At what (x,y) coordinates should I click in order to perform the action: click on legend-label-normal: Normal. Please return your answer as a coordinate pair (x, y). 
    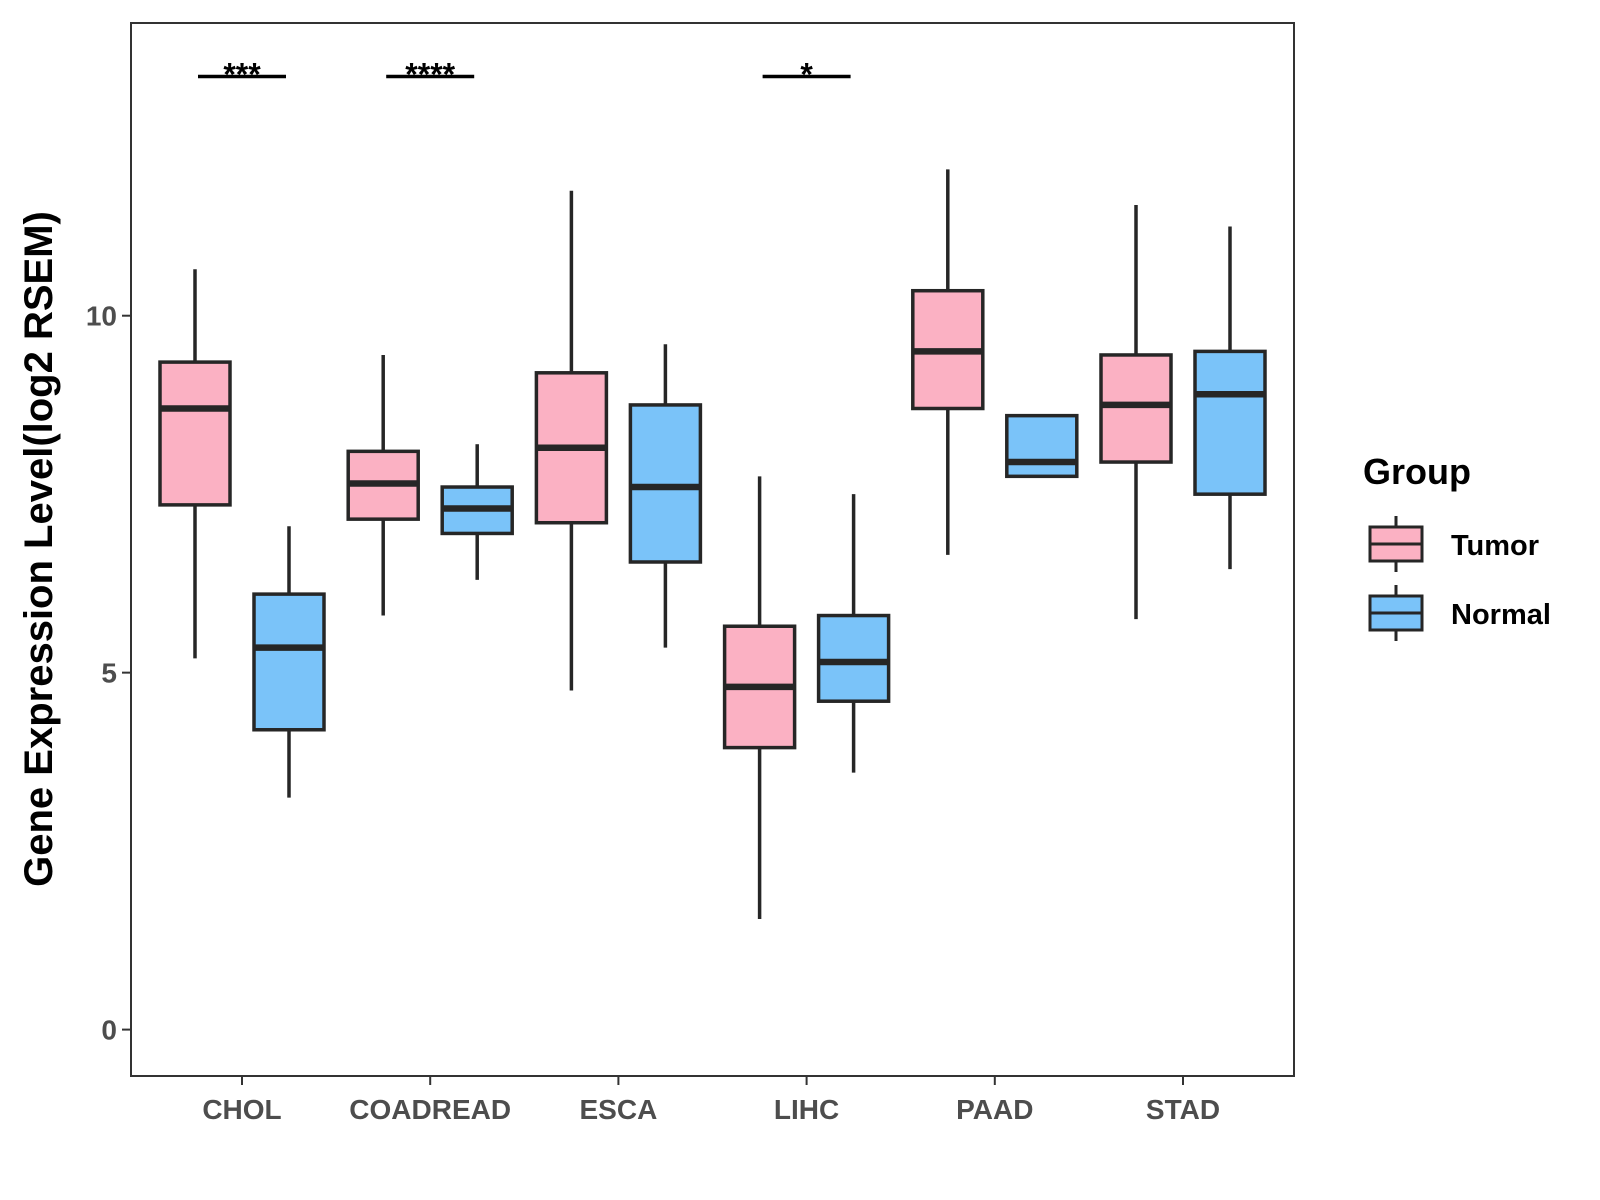
    Looking at the image, I should click on (1501, 615).